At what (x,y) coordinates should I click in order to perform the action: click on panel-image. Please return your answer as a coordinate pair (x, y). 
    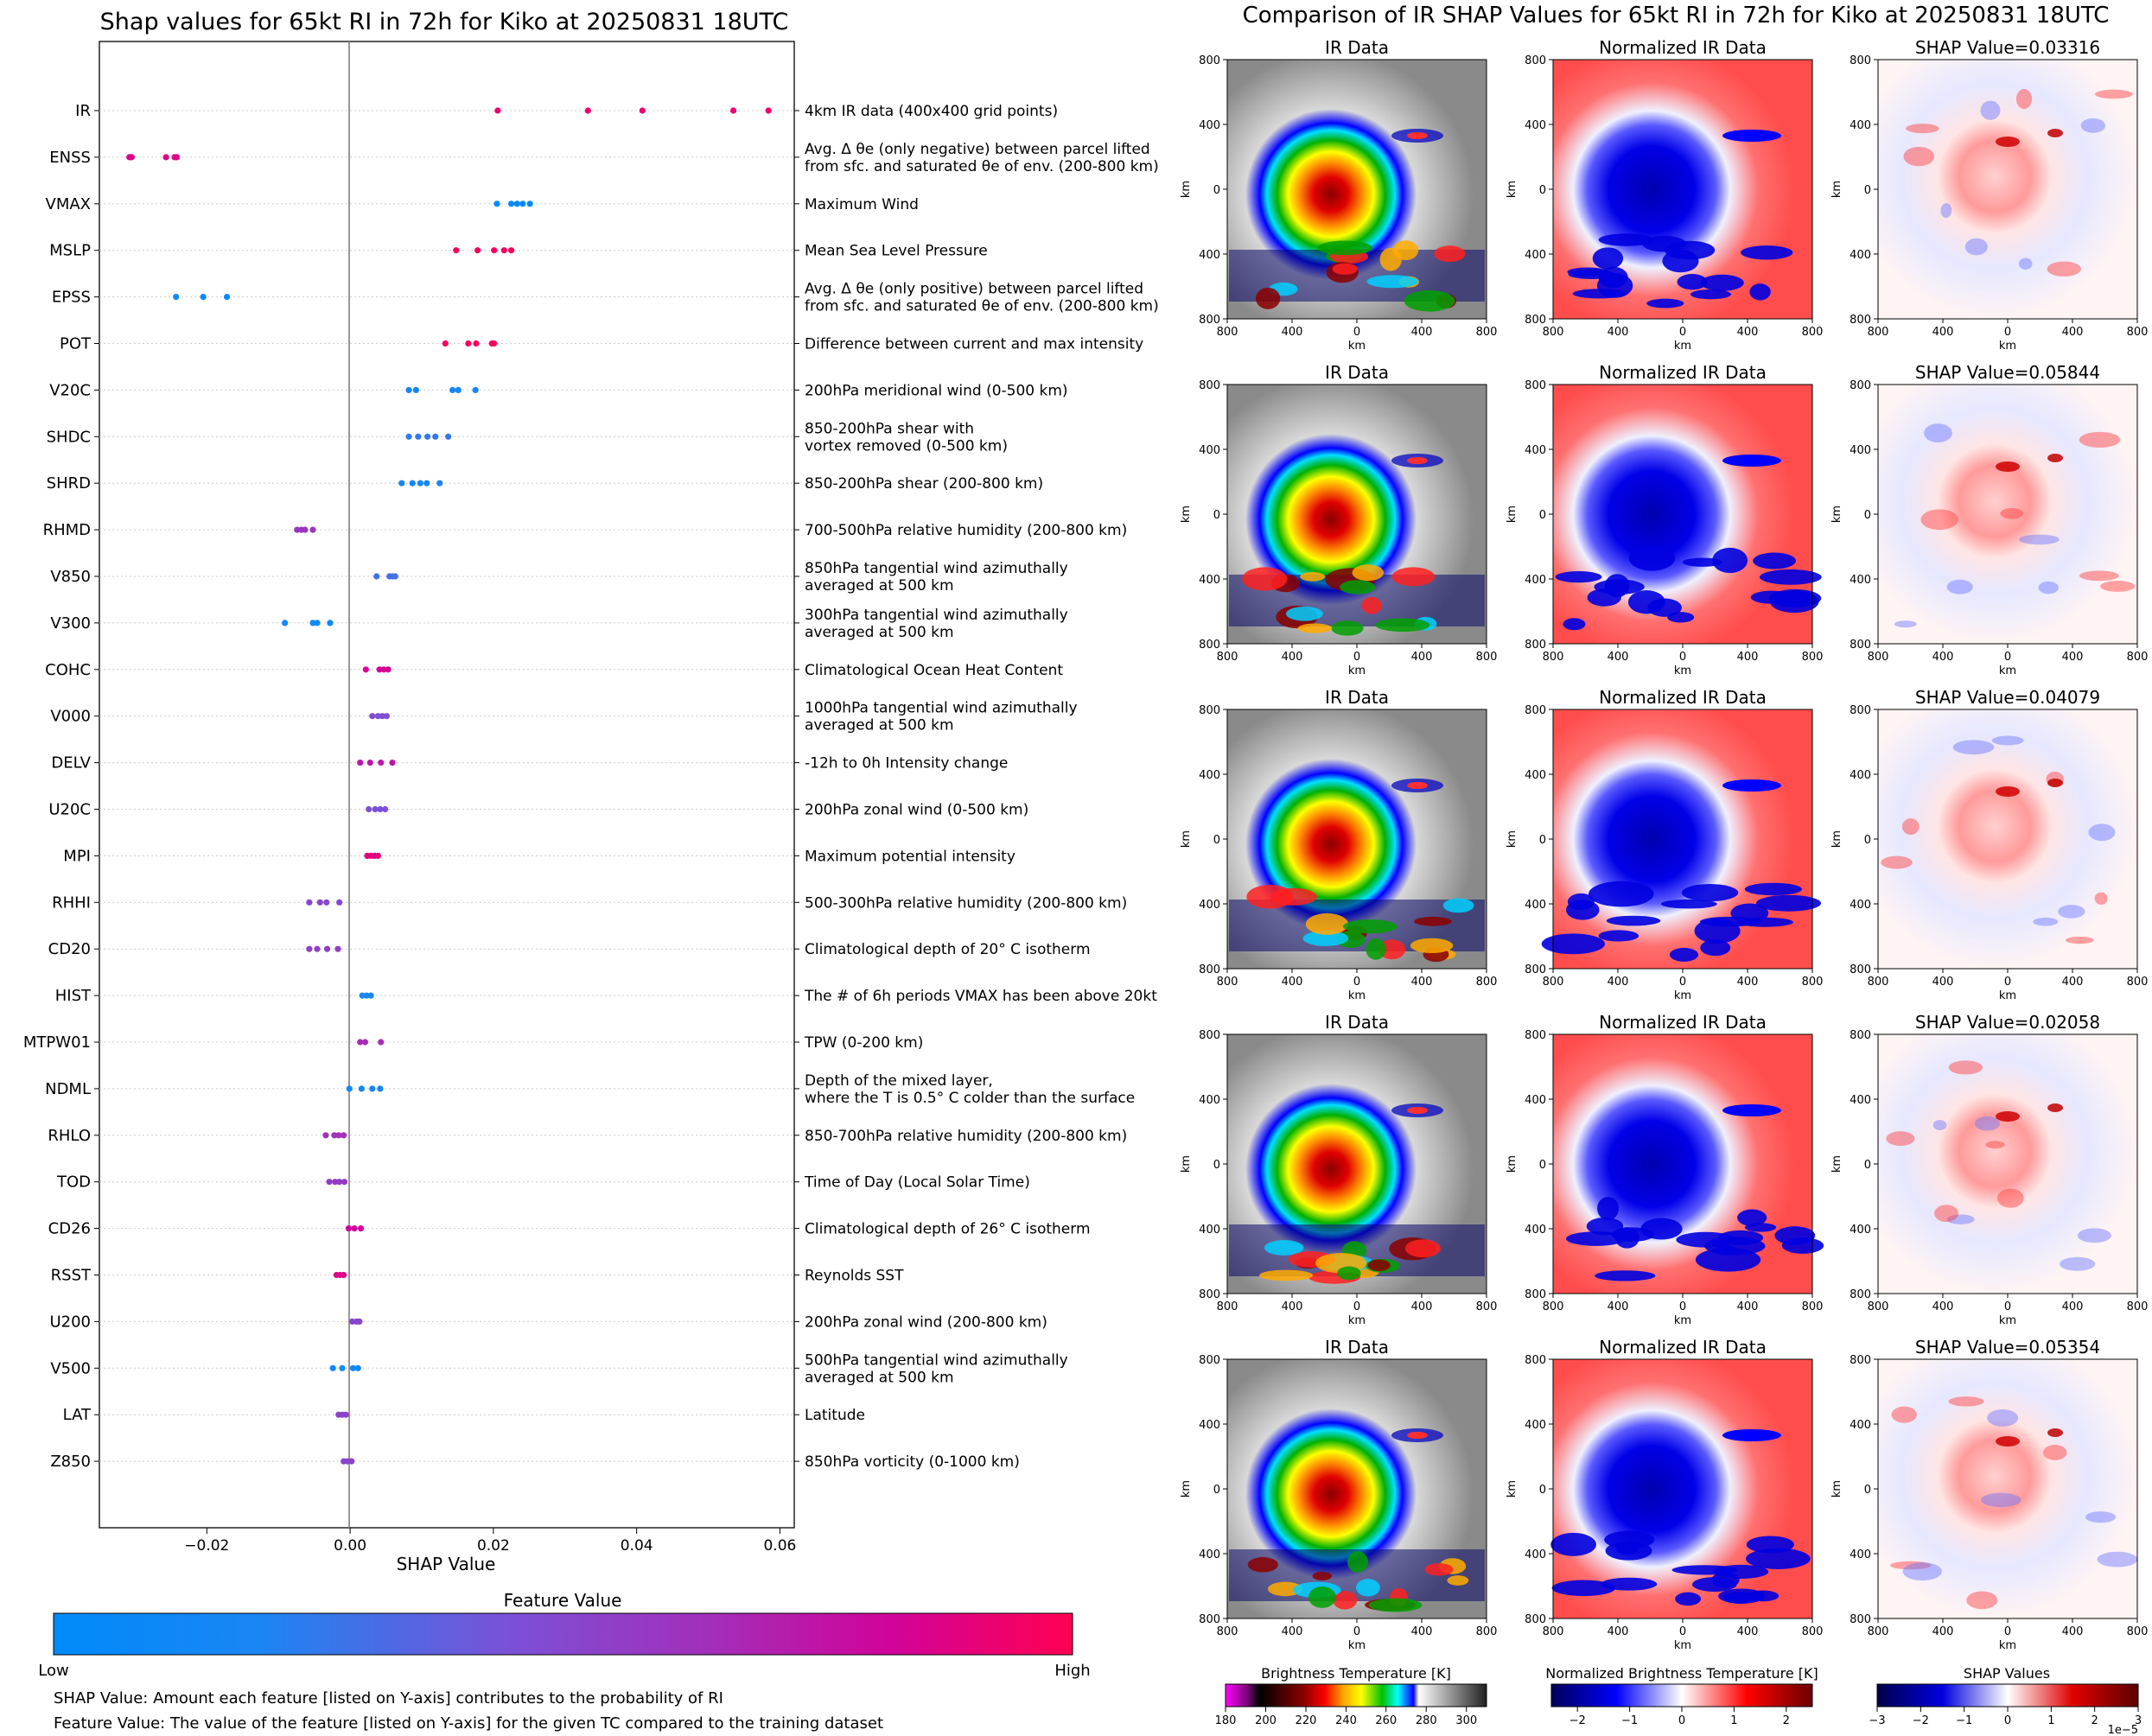
    Looking at the image, I should click on (2007, 839).